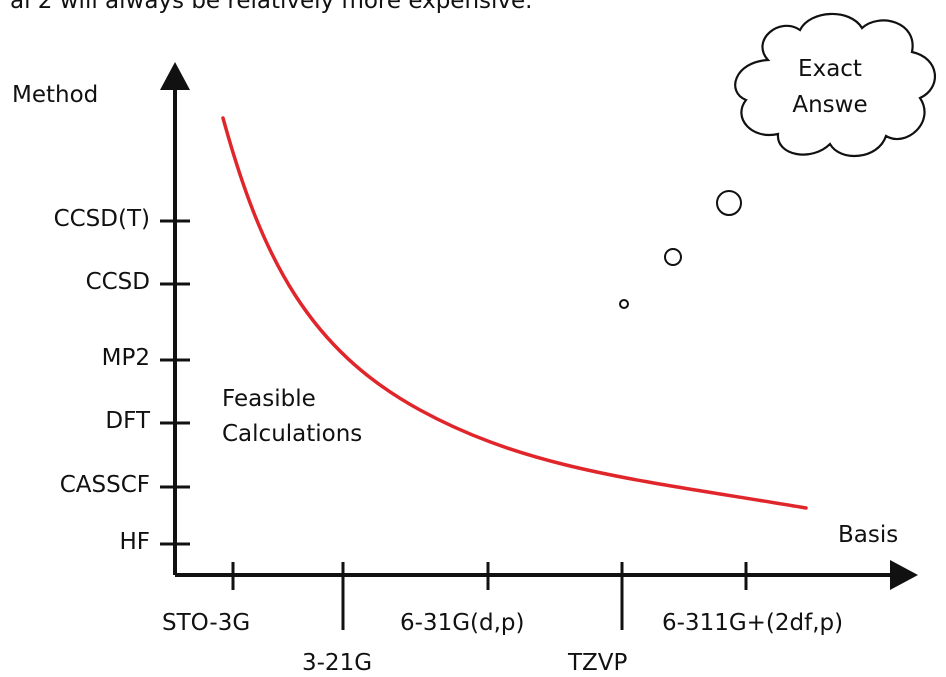 The height and width of the screenshot is (677, 946). Describe the element at coordinates (830, 104) in the screenshot. I see `cloud-text-line2: Answe` at that location.